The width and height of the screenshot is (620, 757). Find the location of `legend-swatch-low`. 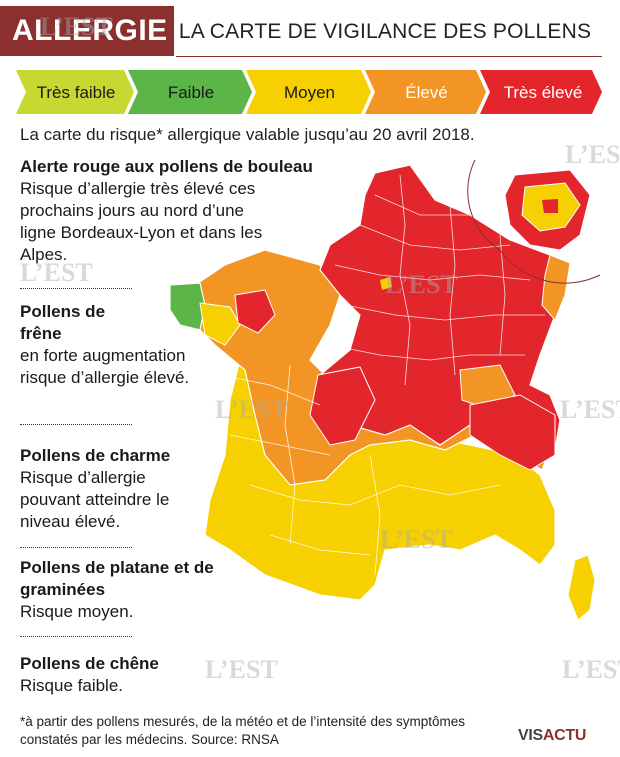

legend-swatch-low is located at coordinates (190, 92).